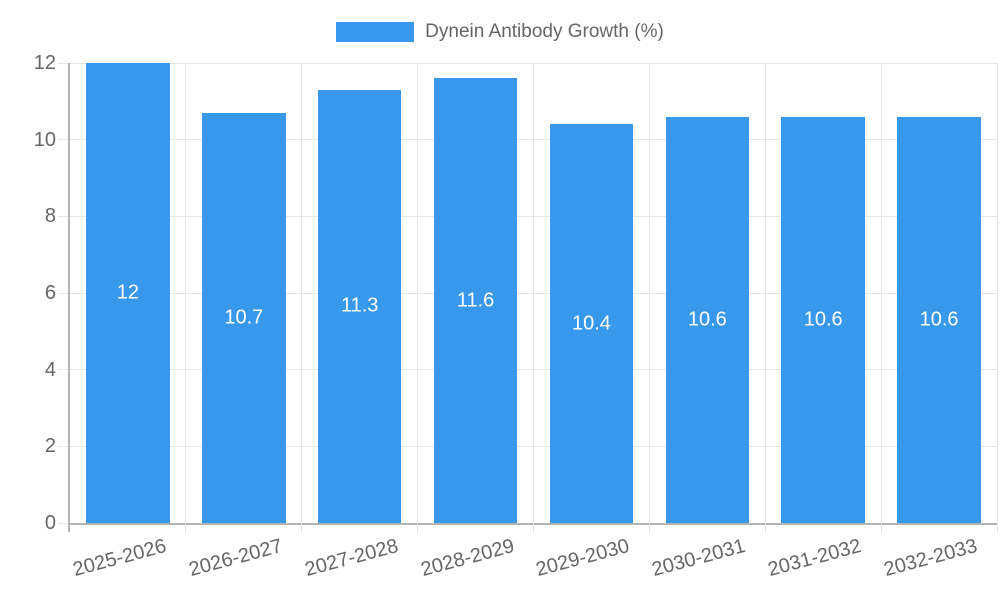 The height and width of the screenshot is (600, 1000). Describe the element at coordinates (235, 558) in the screenshot. I see `x-axis-tick-label: 2026-2027` at that location.